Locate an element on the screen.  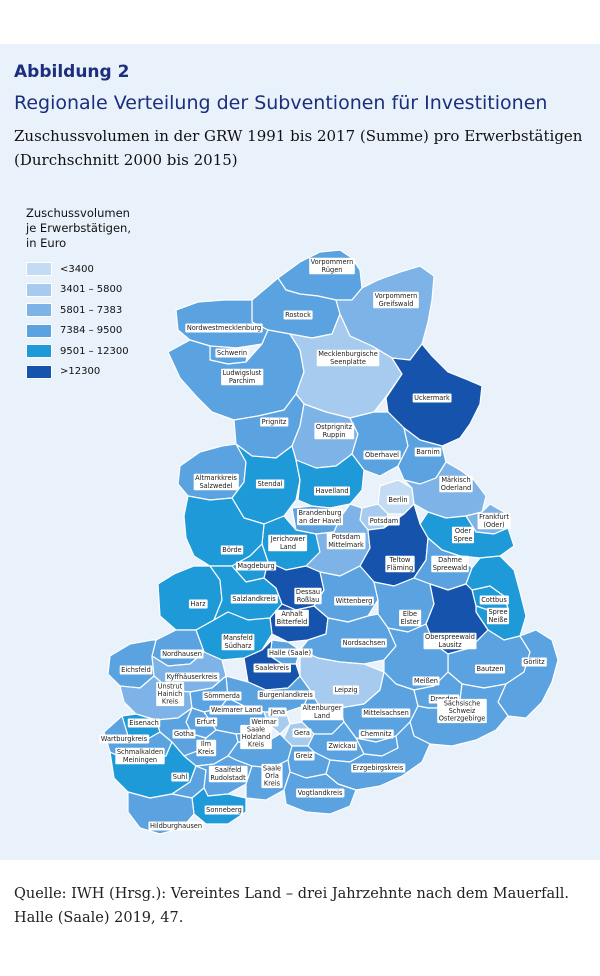
region-label-line: Cottbus is located at coordinates (494, 600).